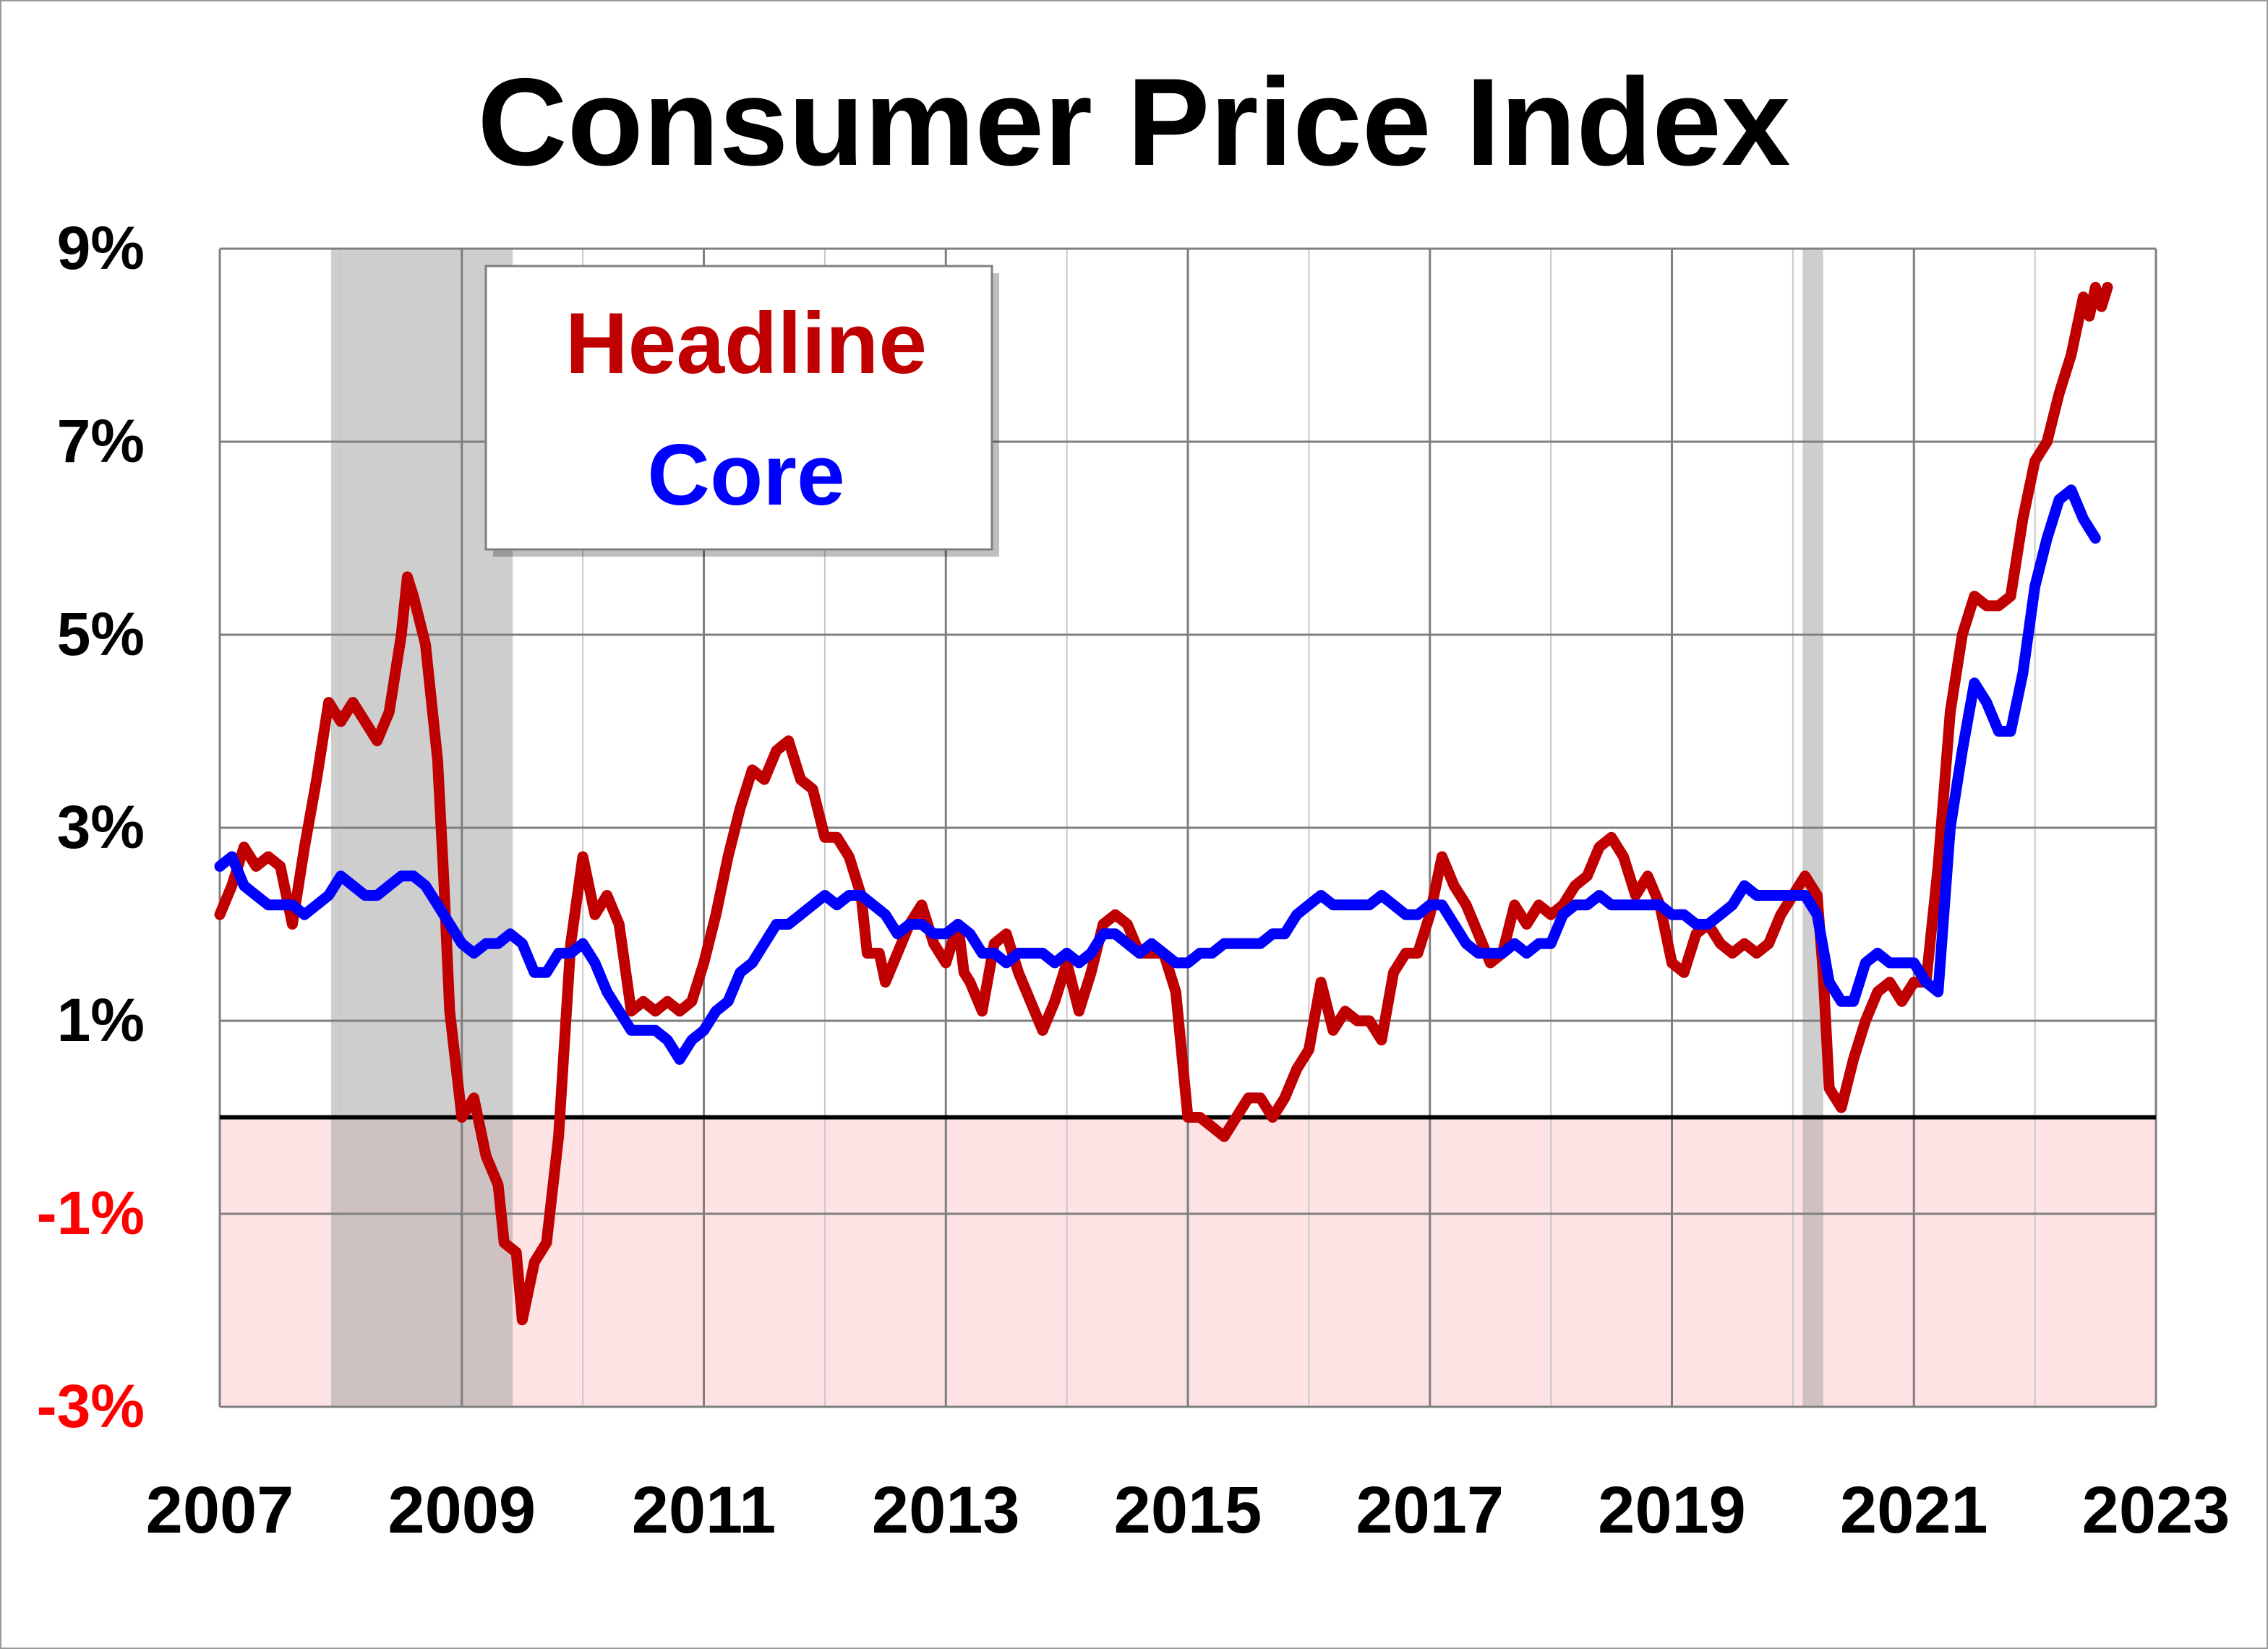  I want to click on y-tick-label: -3%, so click(91, 1406).